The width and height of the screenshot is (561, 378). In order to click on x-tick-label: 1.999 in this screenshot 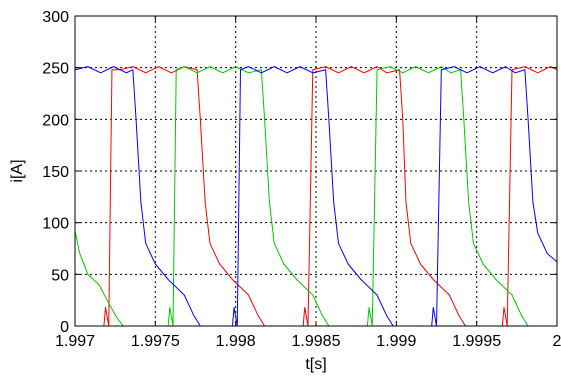, I will do `click(396, 341)`.